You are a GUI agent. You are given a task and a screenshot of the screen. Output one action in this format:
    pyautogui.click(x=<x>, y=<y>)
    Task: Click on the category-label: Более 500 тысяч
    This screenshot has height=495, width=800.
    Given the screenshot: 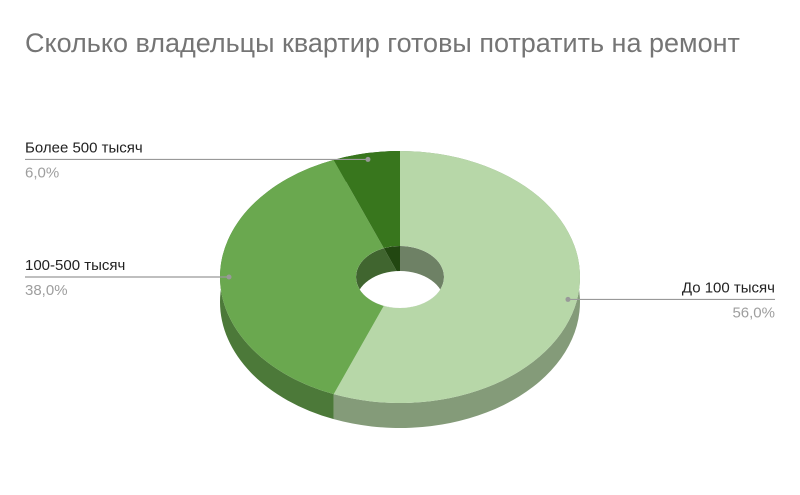 What is the action you would take?
    pyautogui.click(x=84, y=147)
    